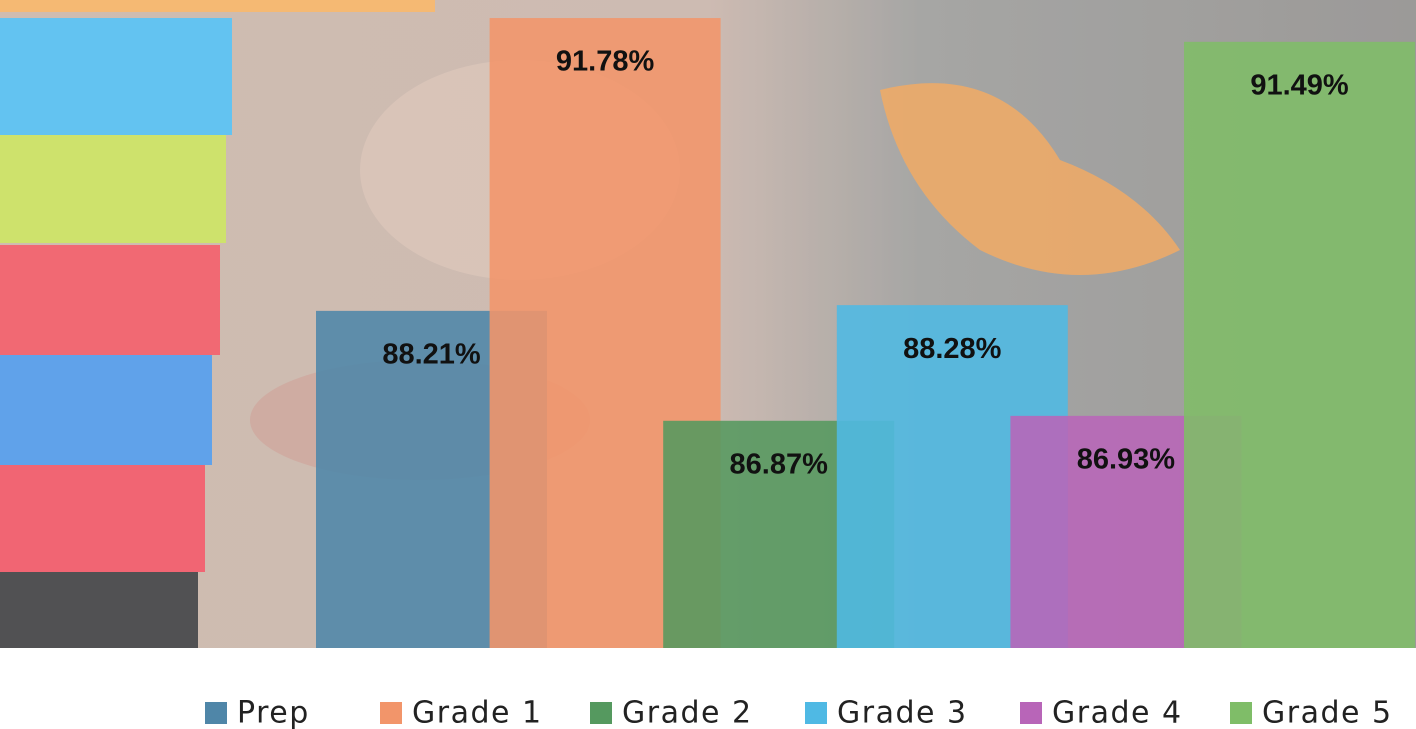 Image resolution: width=1416 pixels, height=729 pixels. What do you see at coordinates (431, 355) in the screenshot?
I see `value-label: 88.21%` at bounding box center [431, 355].